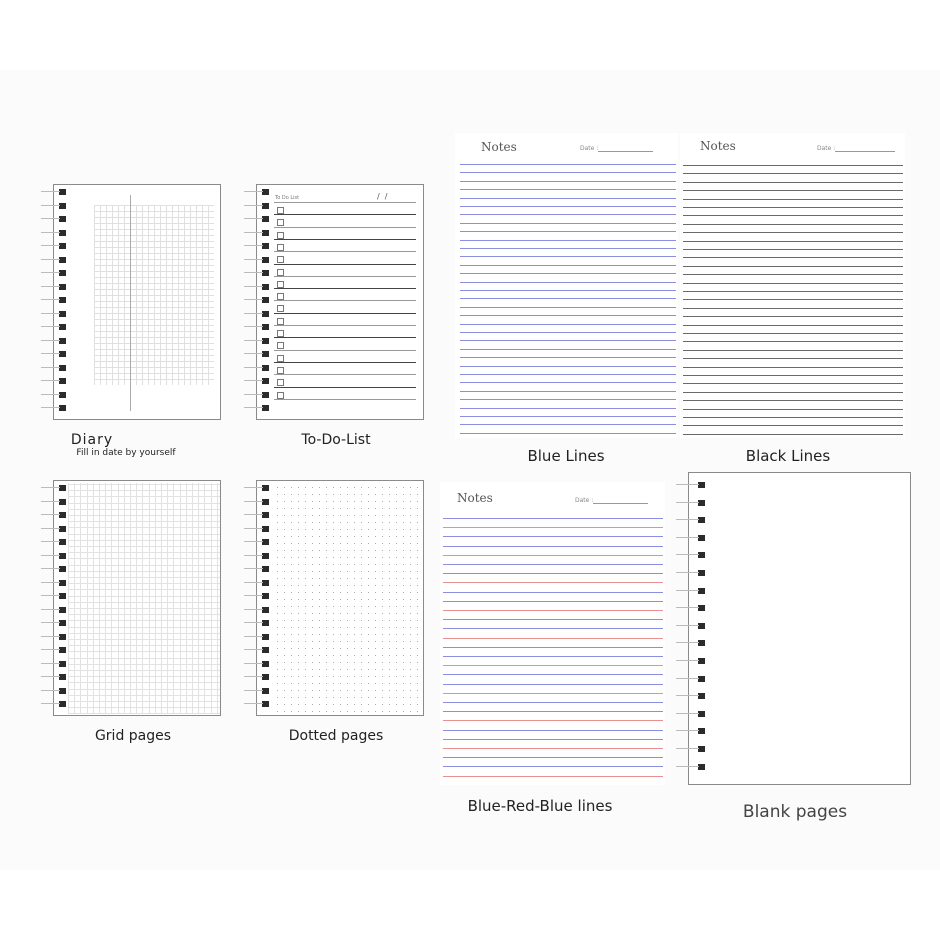  Describe the element at coordinates (345, 239) in the screenshot. I see `todo-line` at that location.